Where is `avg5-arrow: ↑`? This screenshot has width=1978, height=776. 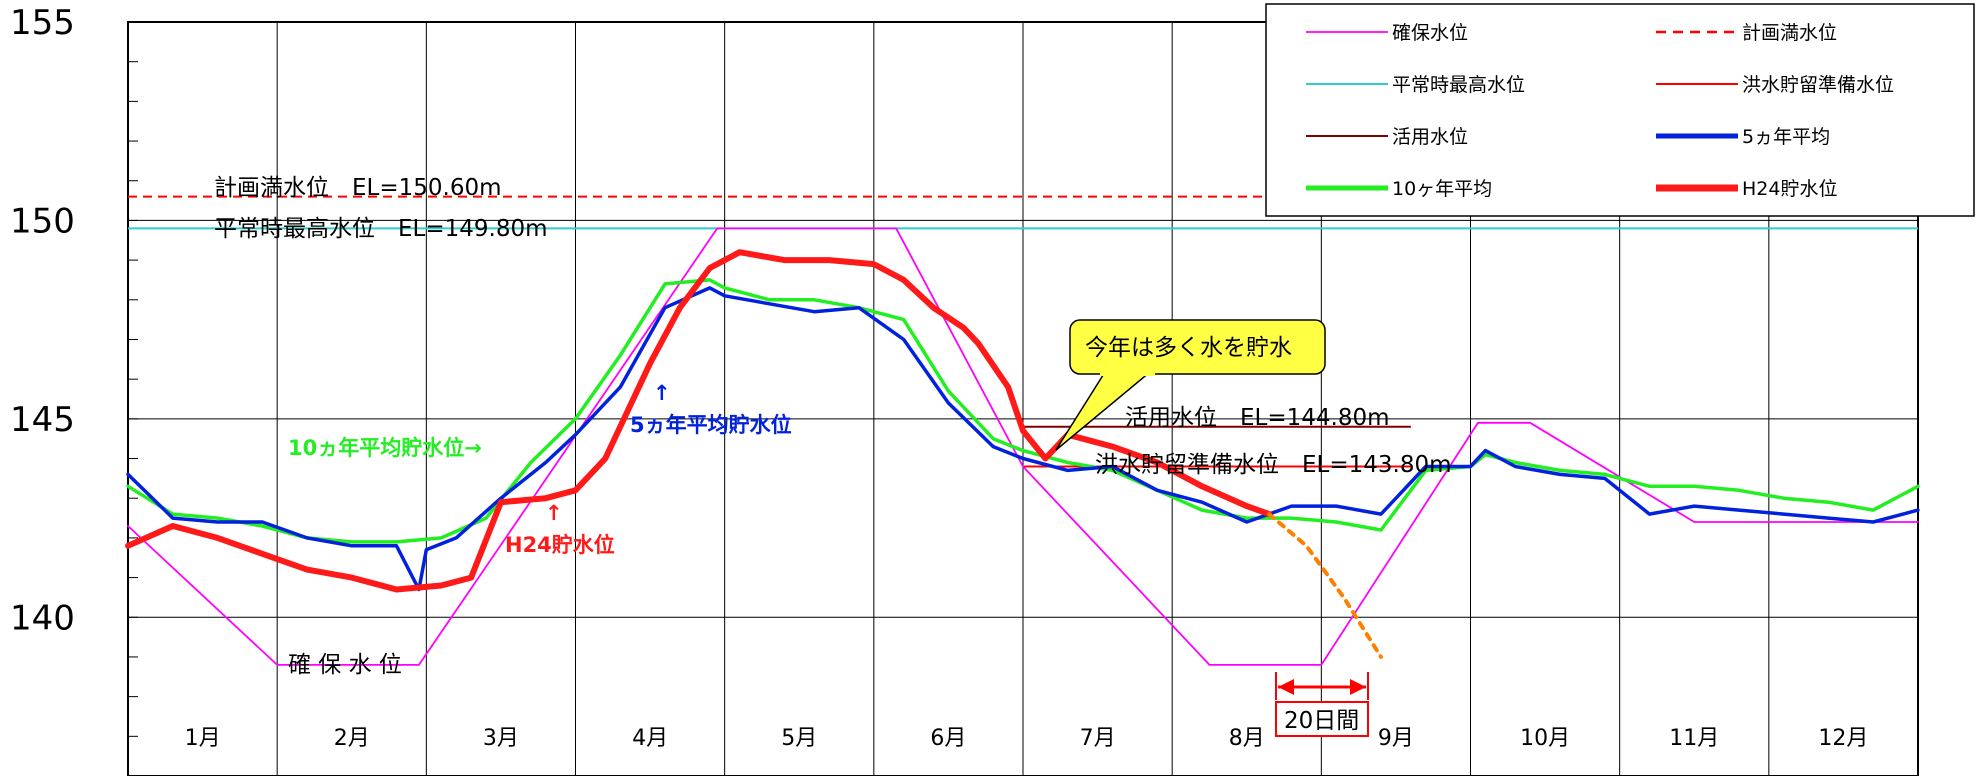 avg5-arrow: ↑ is located at coordinates (662, 393).